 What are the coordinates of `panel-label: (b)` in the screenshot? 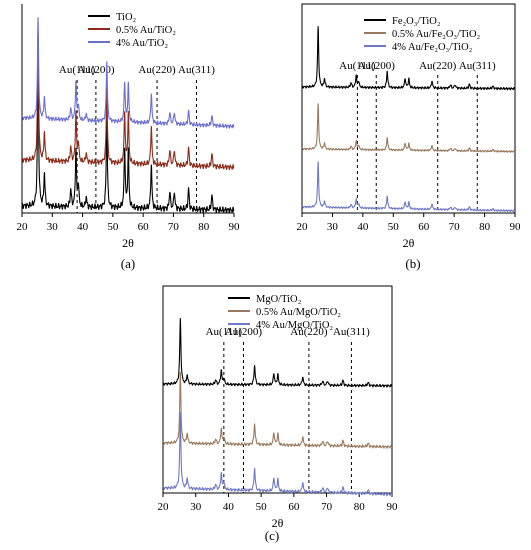 It's located at (412, 263).